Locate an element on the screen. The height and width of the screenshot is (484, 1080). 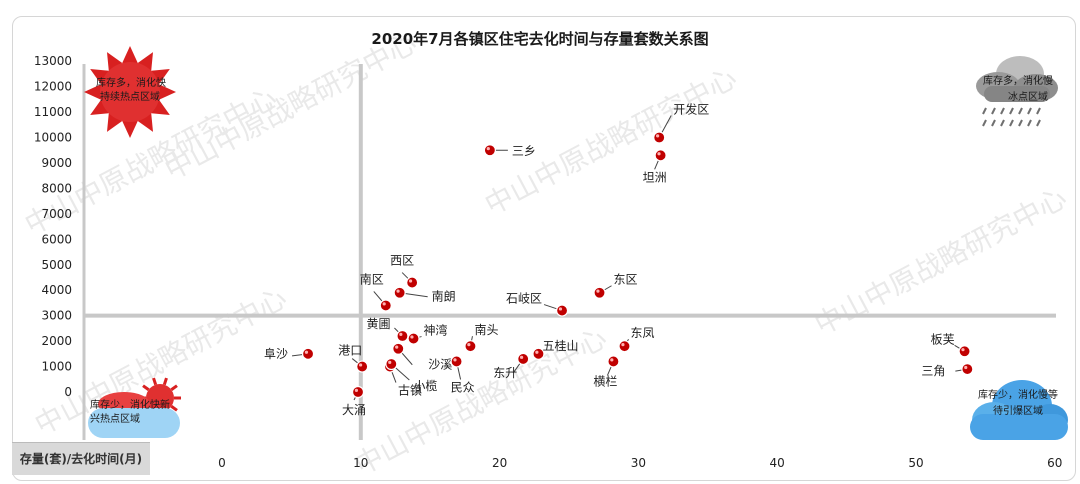
point-label: 阜沙 is located at coordinates (276, 354).